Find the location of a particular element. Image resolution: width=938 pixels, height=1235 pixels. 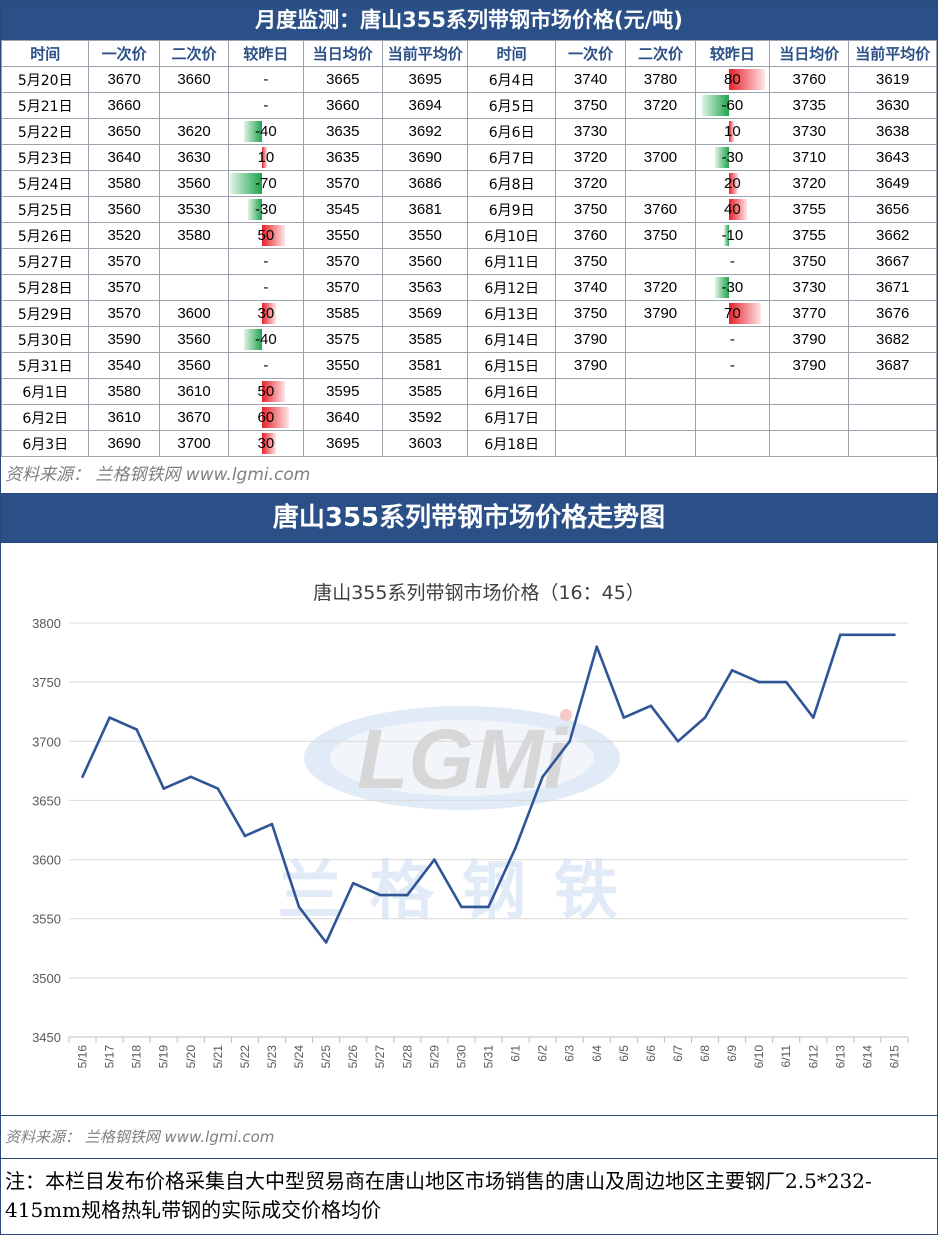

x-tick-label: 6/4 is located at coordinates (597, 1053).